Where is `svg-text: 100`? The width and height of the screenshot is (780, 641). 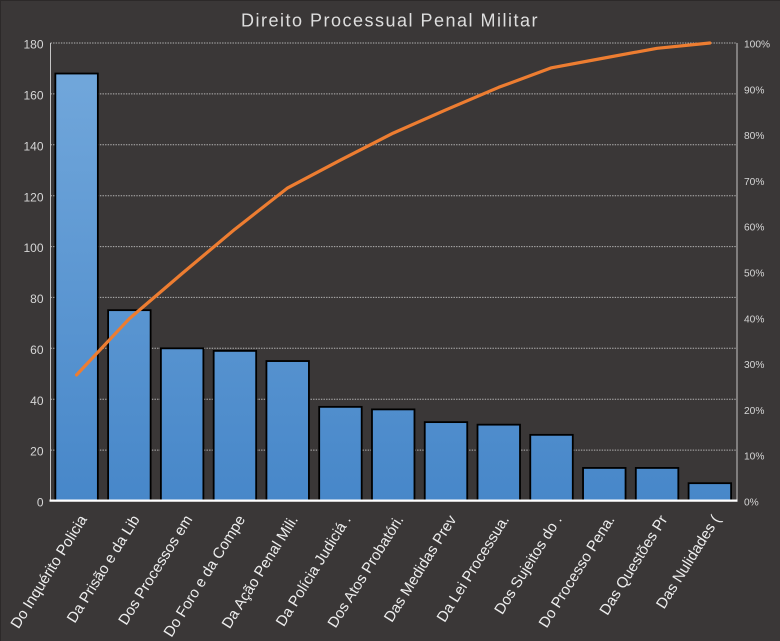
svg-text: 100 is located at coordinates (33, 248).